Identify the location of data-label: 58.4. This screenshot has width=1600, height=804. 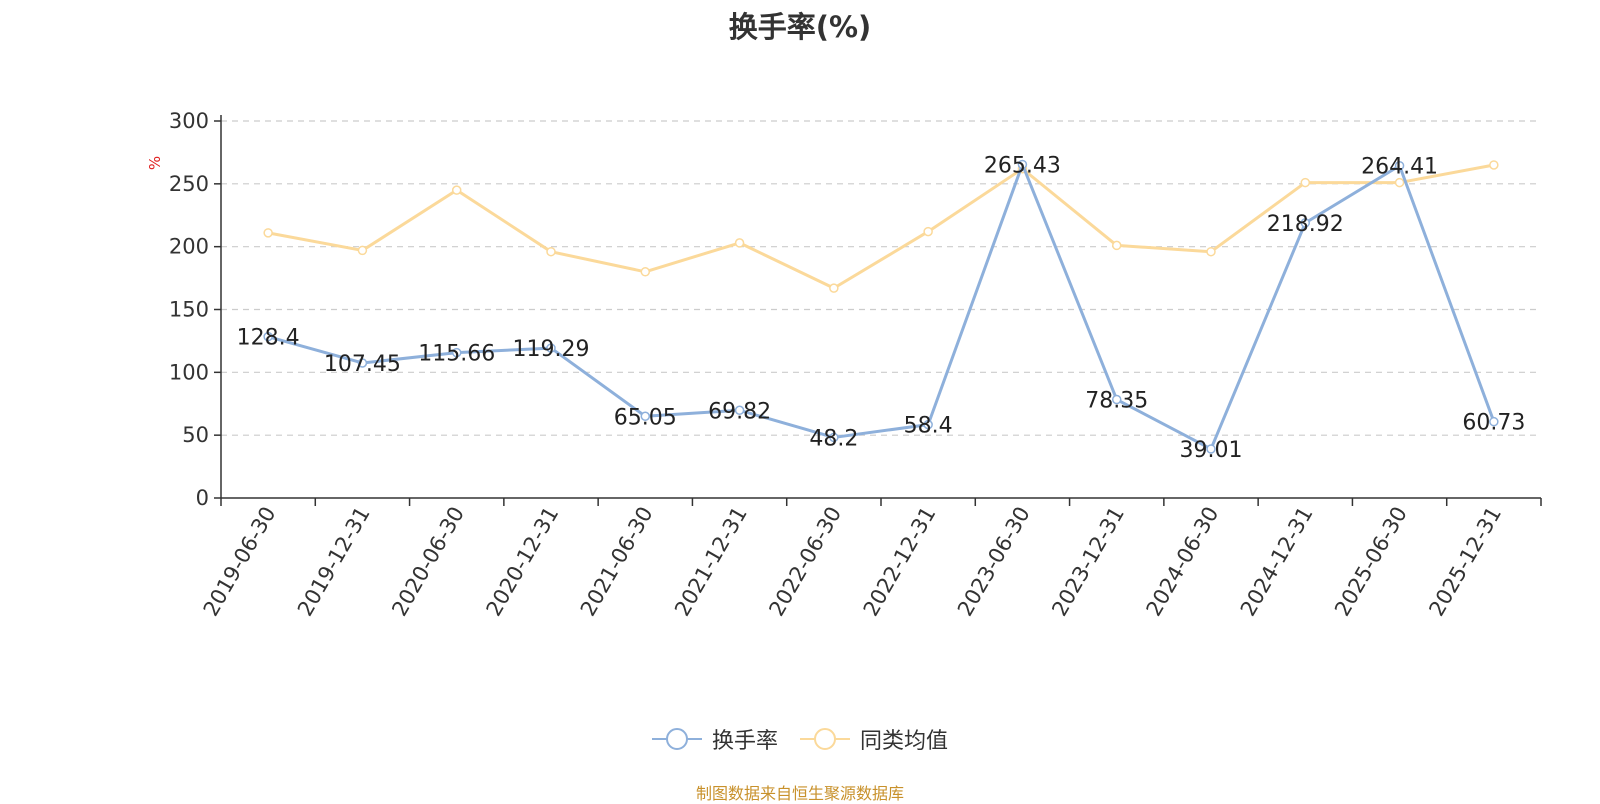
(928, 426).